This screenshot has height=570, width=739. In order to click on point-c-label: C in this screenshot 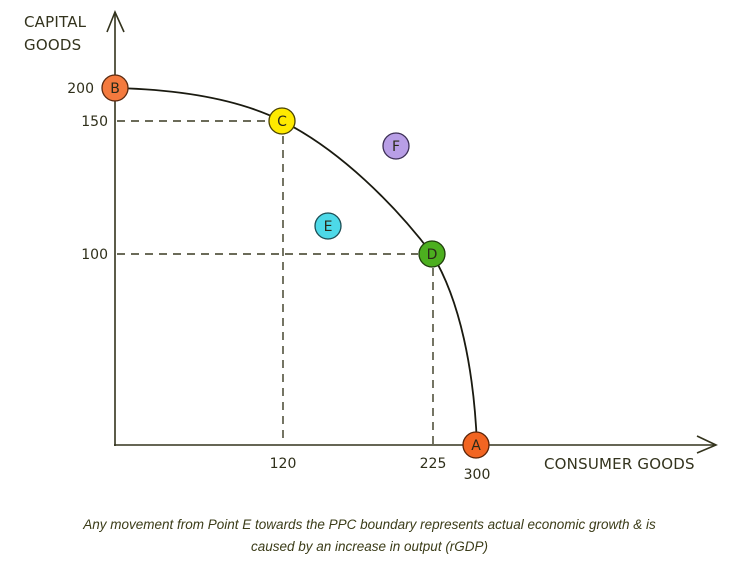, I will do `click(282, 122)`.